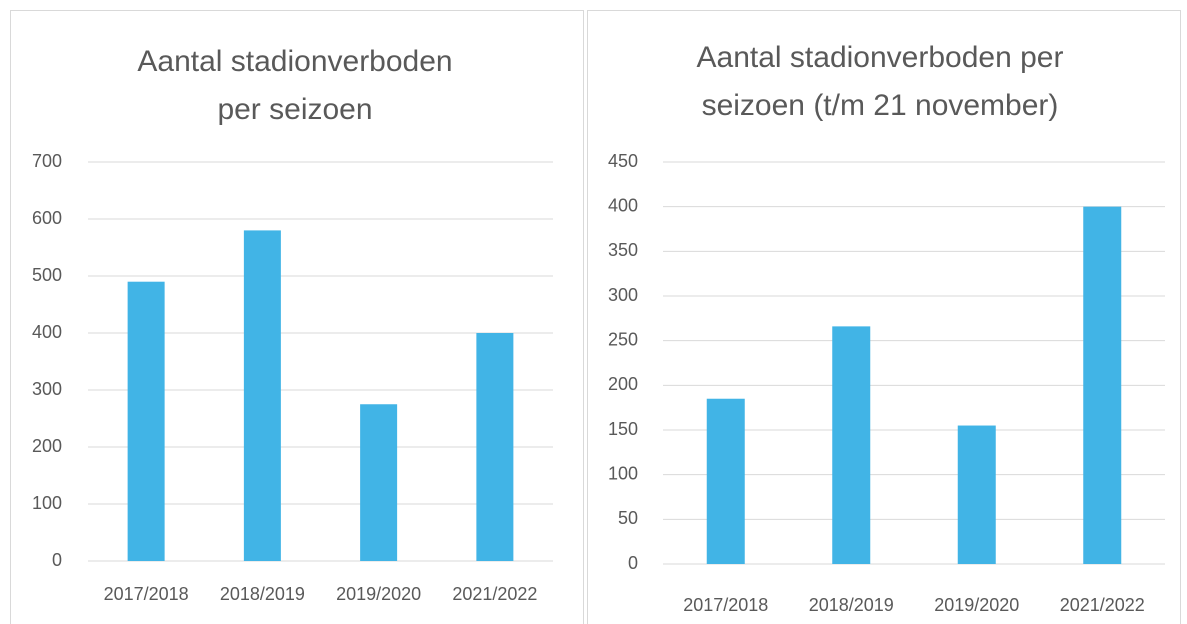 The height and width of the screenshot is (624, 1187). What do you see at coordinates (623, 250) in the screenshot?
I see `y-tick-label: 350` at bounding box center [623, 250].